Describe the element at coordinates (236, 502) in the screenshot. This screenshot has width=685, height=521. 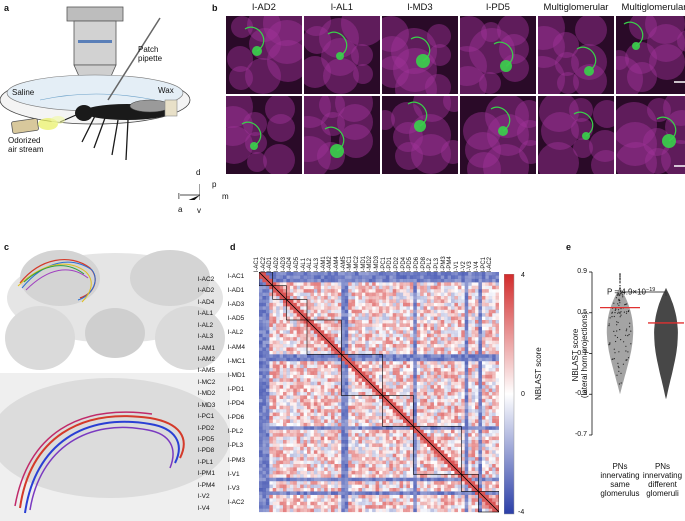
I see `heatmap-row-label-sub: l-AC2` at that location.